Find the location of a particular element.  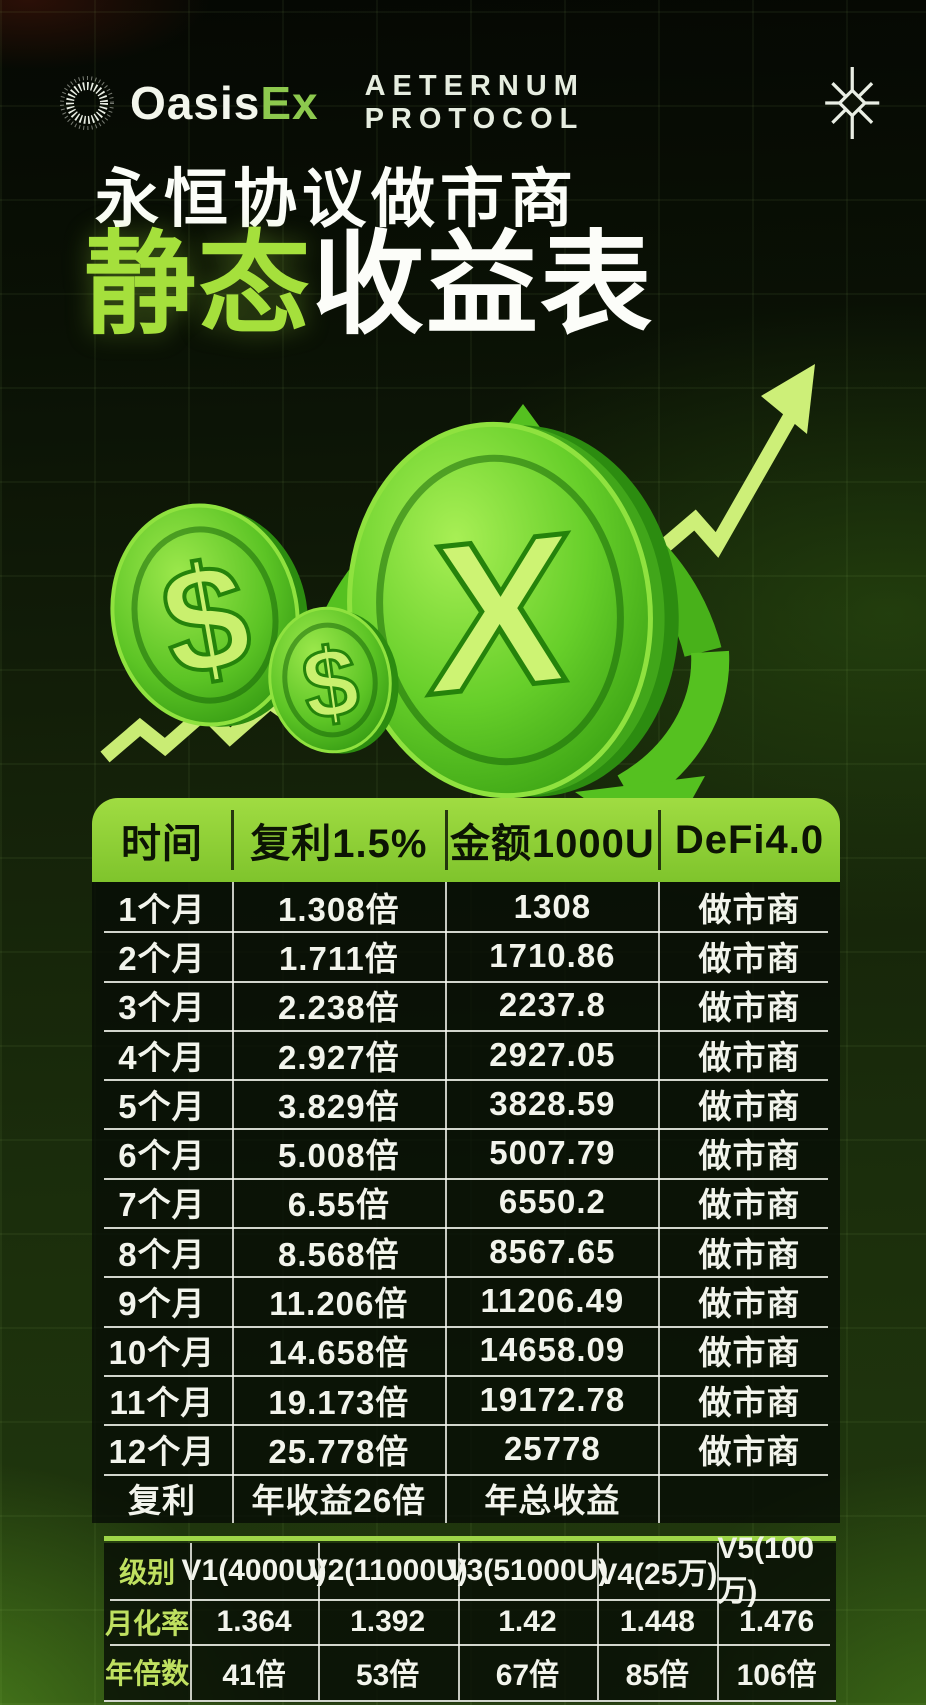

table-row: 1个月 1.308倍 1308 做市商 is located at coordinates (466, 906).